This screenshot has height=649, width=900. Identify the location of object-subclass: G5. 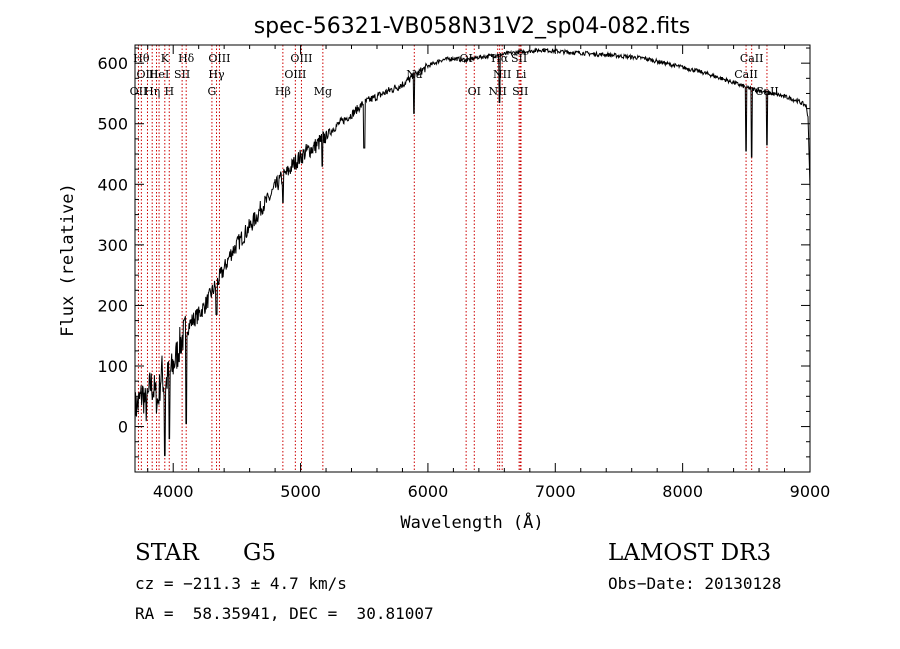
(260, 553).